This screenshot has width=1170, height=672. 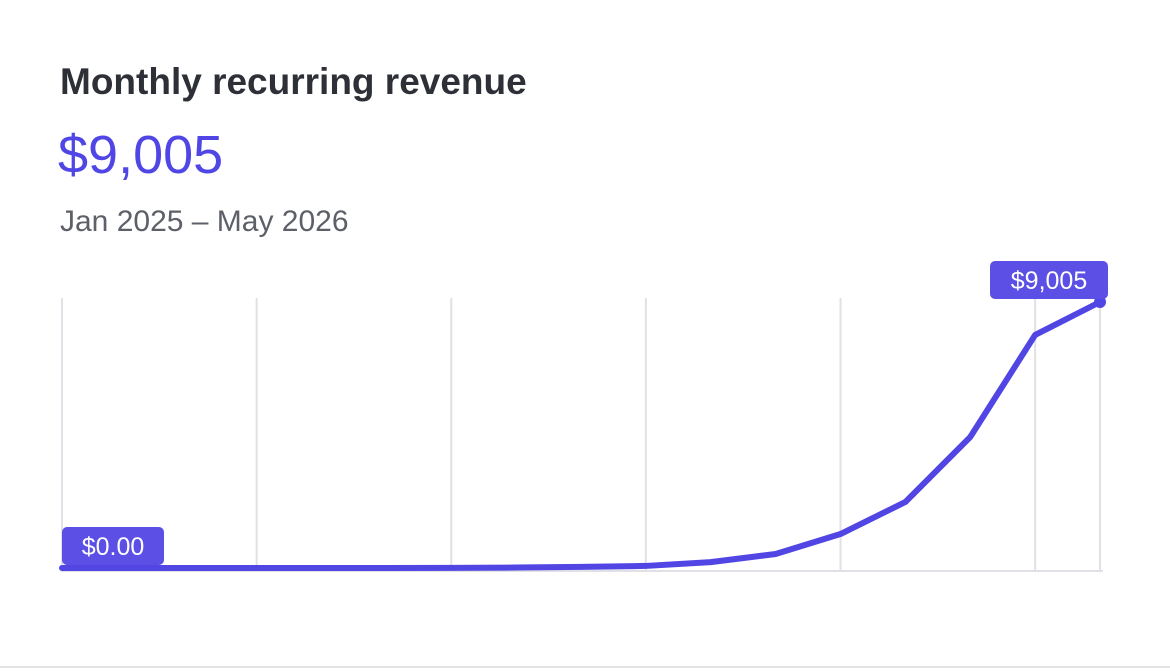 What do you see at coordinates (204, 221) in the screenshot?
I see `date-range: Jan 2025 – May 2026` at bounding box center [204, 221].